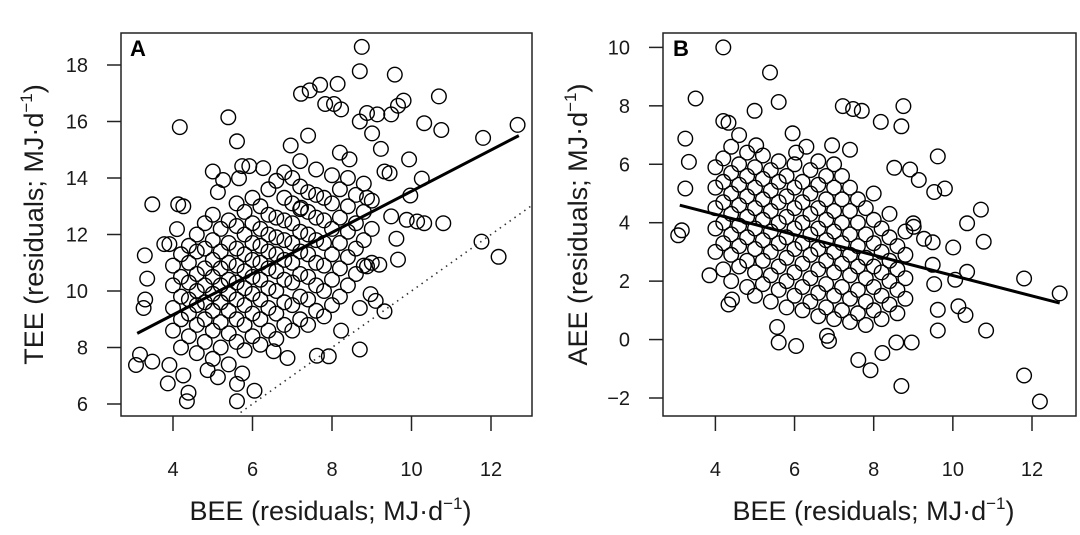  Describe the element at coordinates (411, 470) in the screenshot. I see `x-tick-label: 10` at that location.